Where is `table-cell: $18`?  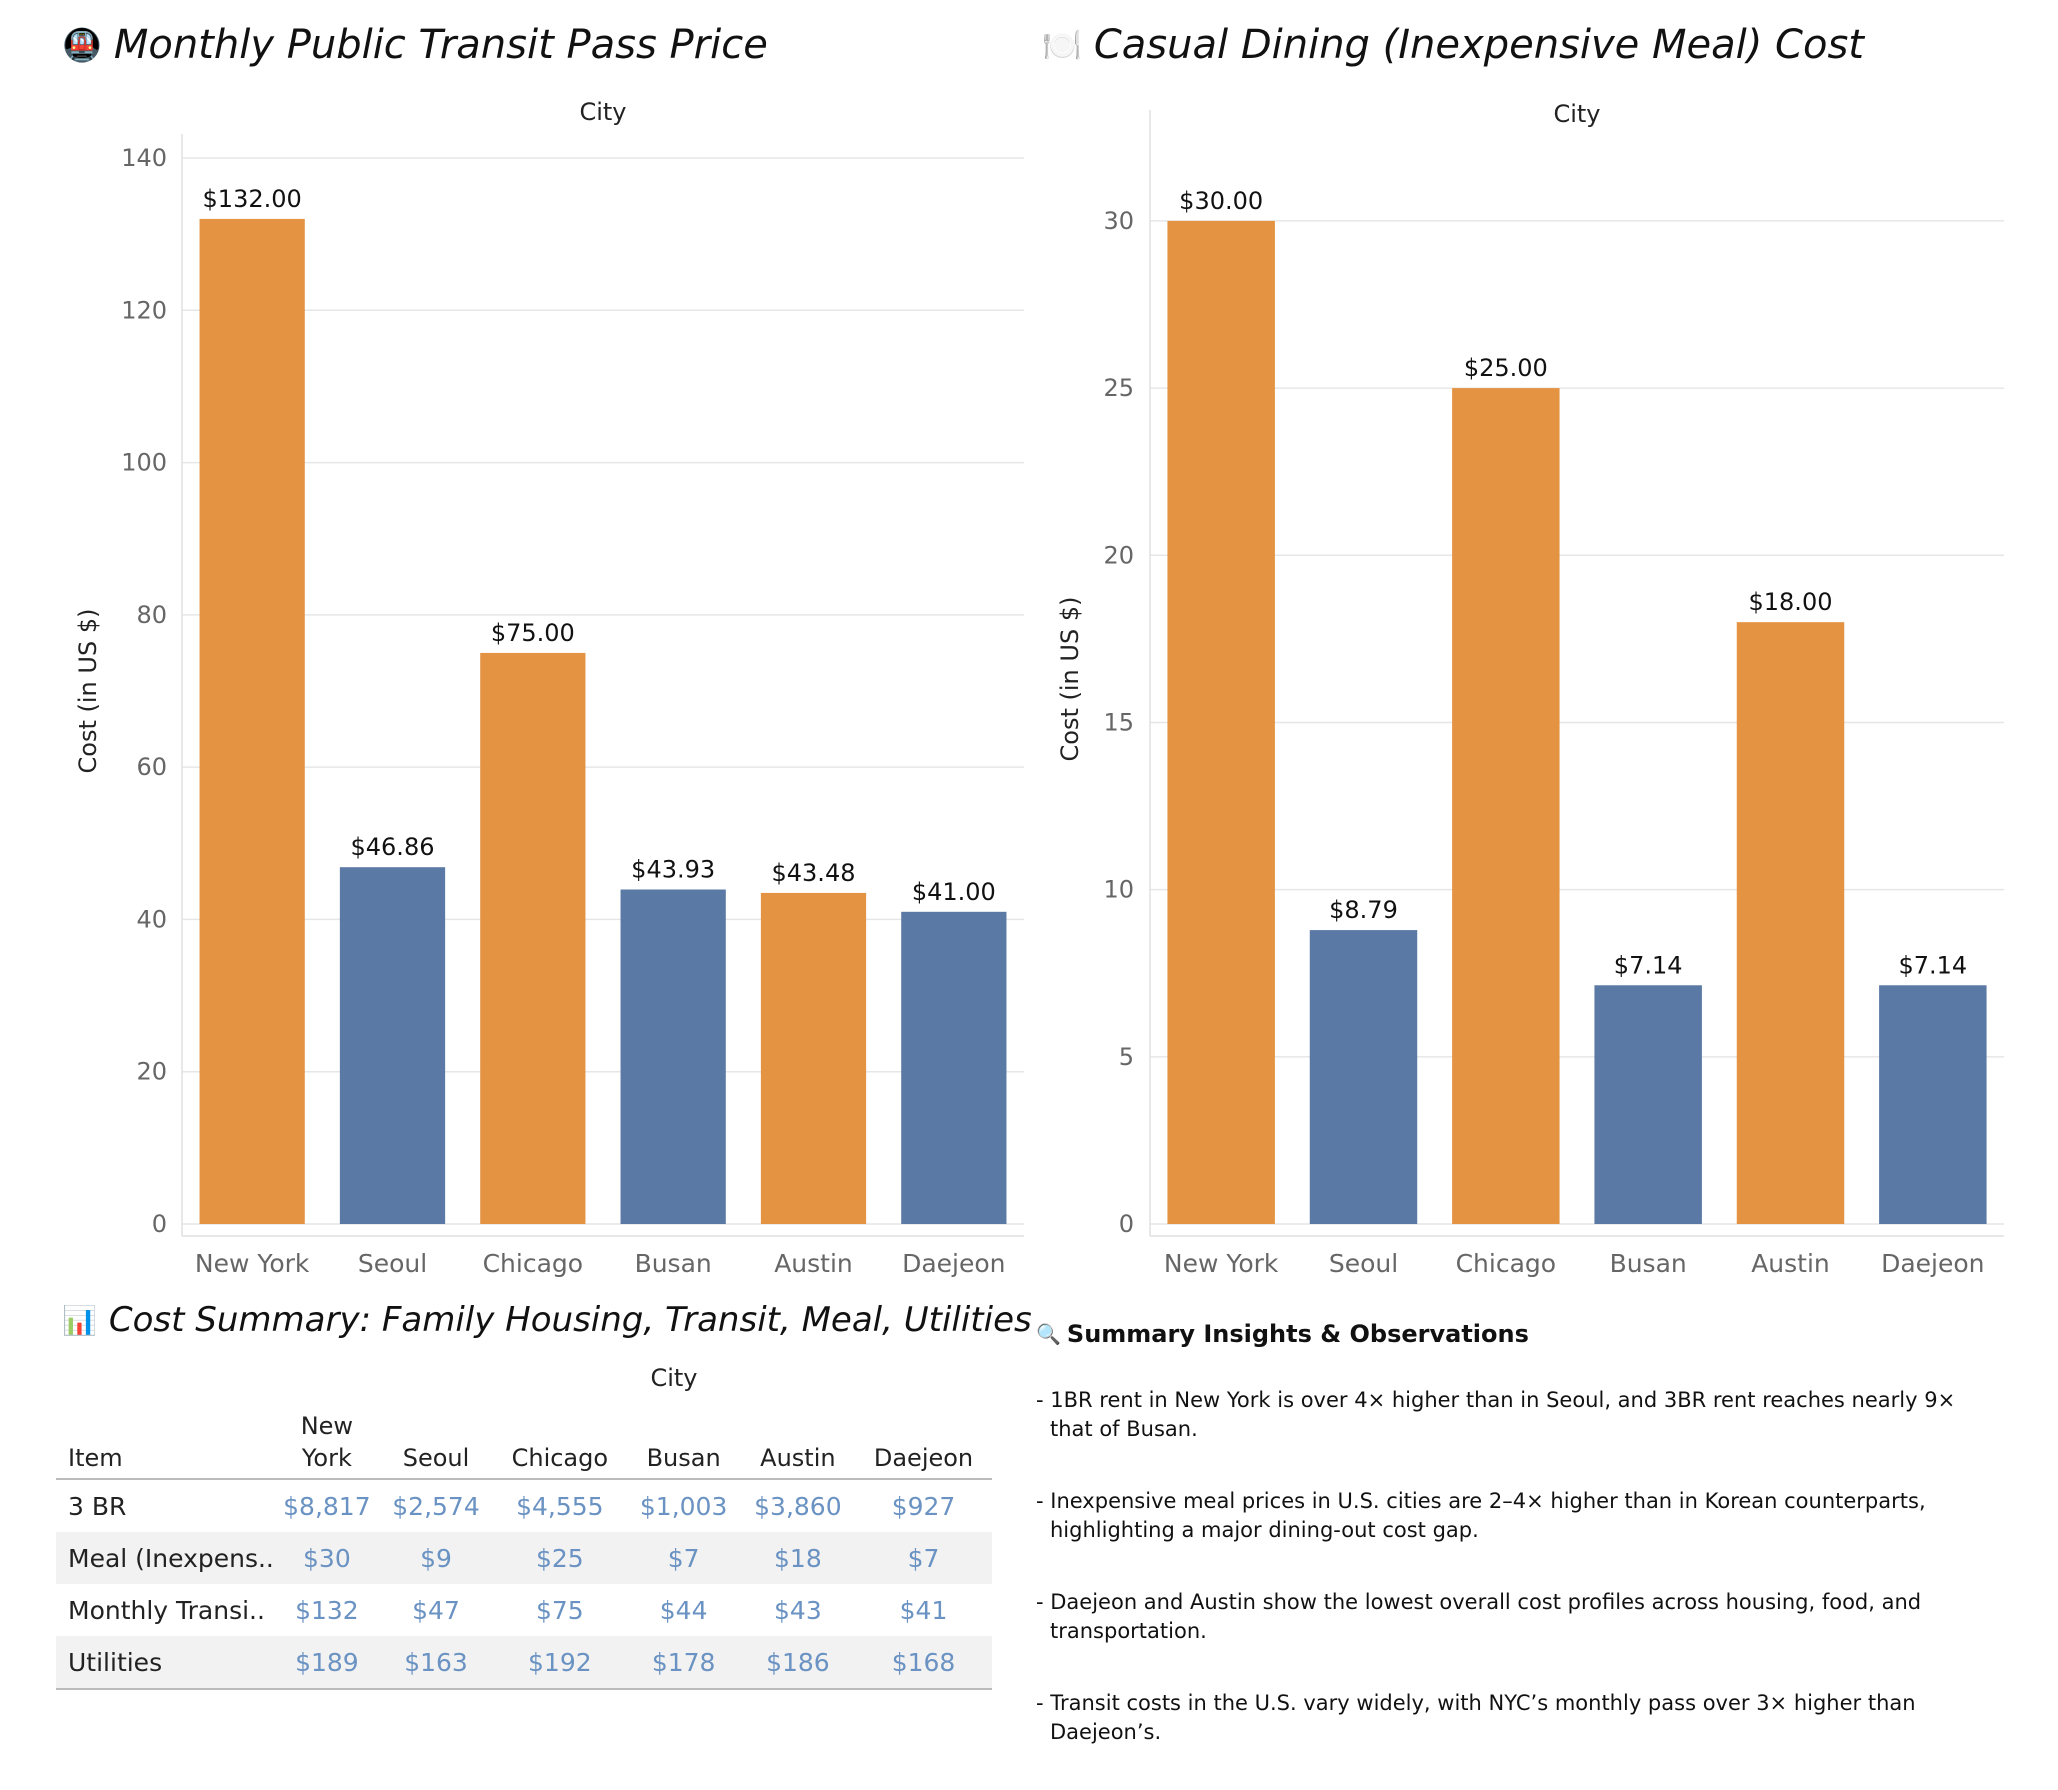 table-cell: $18 is located at coordinates (798, 1558).